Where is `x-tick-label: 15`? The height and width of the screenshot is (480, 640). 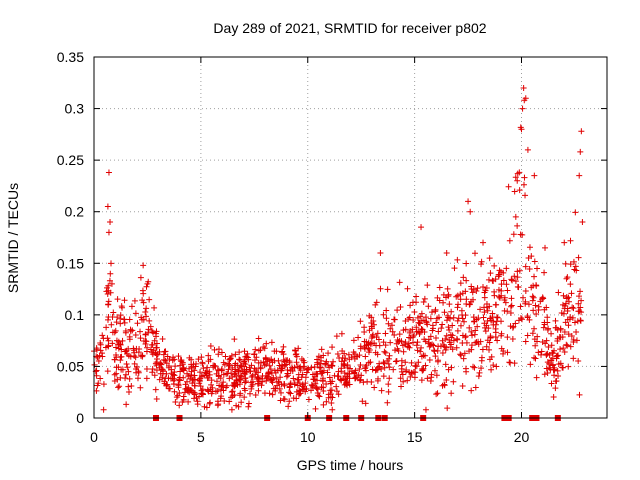 x-tick-label: 15 is located at coordinates (415, 437).